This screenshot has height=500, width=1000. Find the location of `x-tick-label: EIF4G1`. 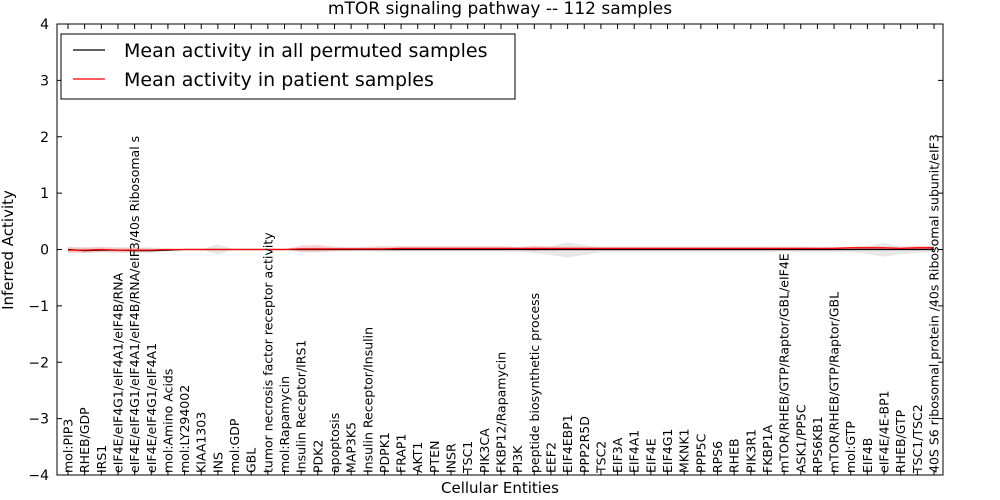

x-tick-label: EIF4G1 is located at coordinates (667, 451).